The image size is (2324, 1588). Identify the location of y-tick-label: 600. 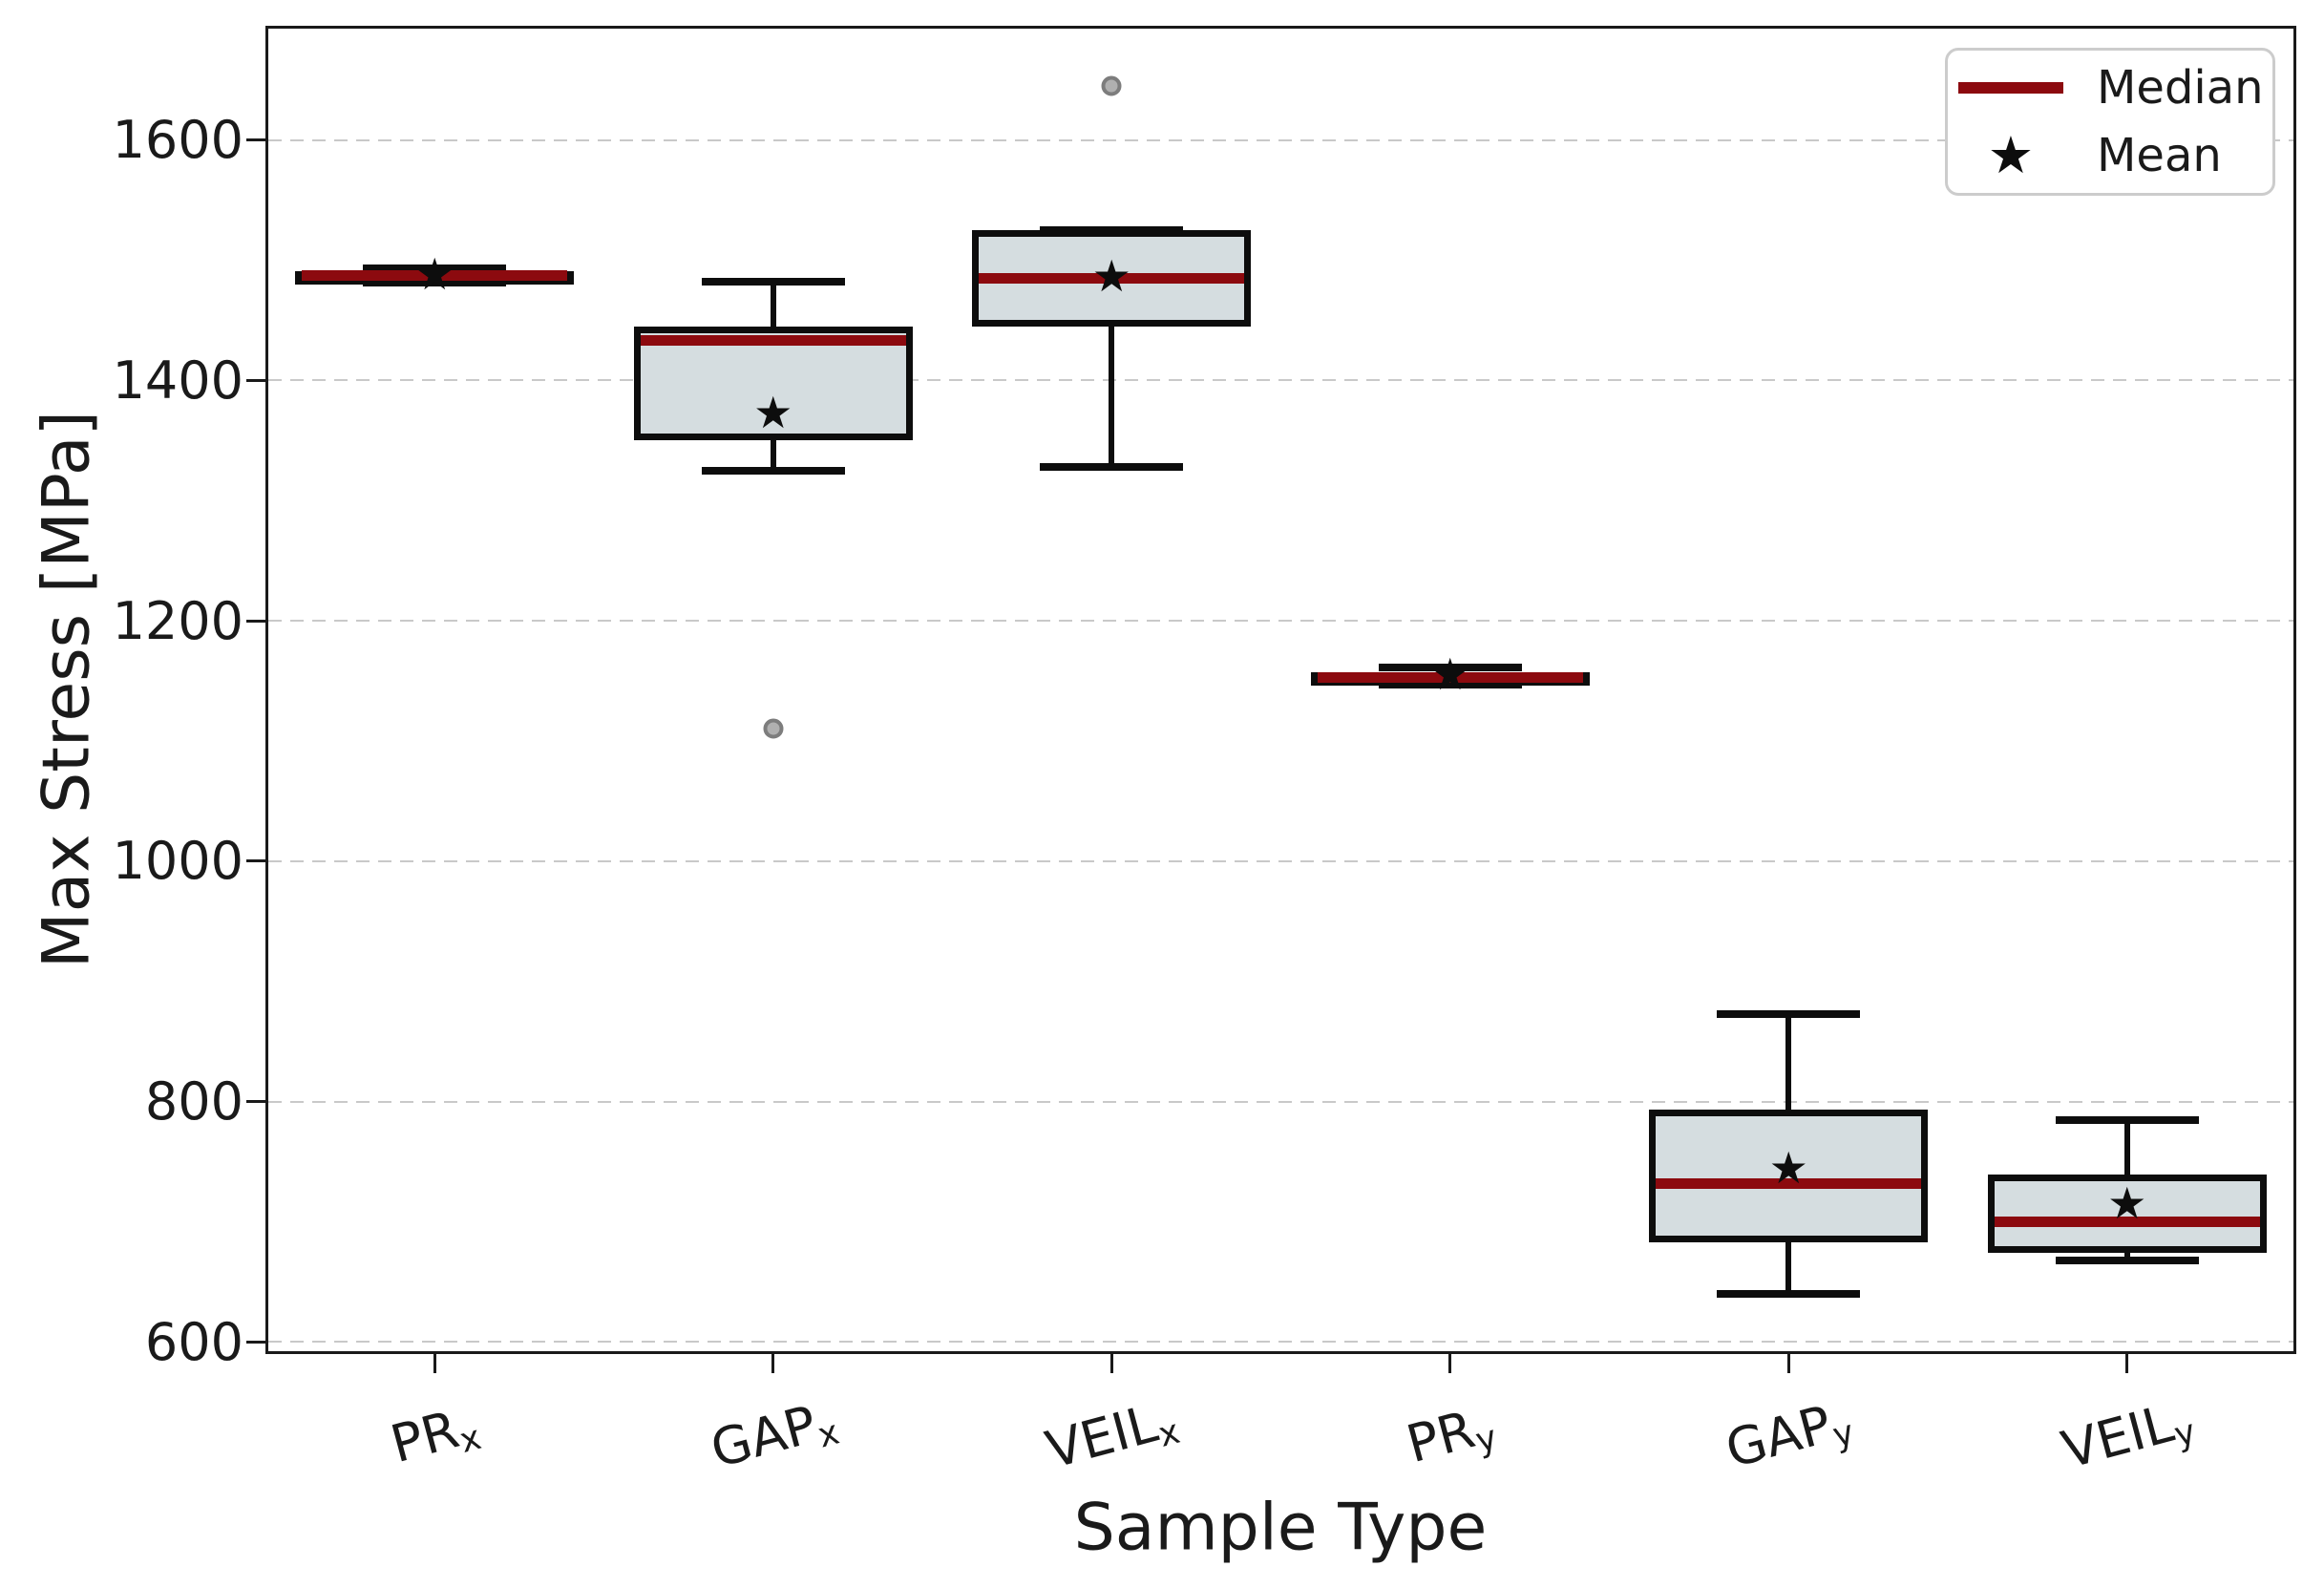
(193, 1341).